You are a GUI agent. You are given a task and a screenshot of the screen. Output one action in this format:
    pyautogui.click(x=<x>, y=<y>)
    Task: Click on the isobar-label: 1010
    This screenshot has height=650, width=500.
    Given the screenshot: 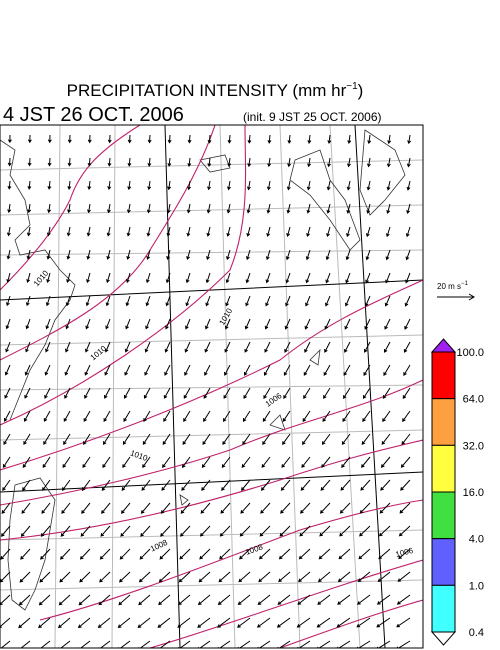 What is the action you would take?
    pyautogui.click(x=41, y=278)
    